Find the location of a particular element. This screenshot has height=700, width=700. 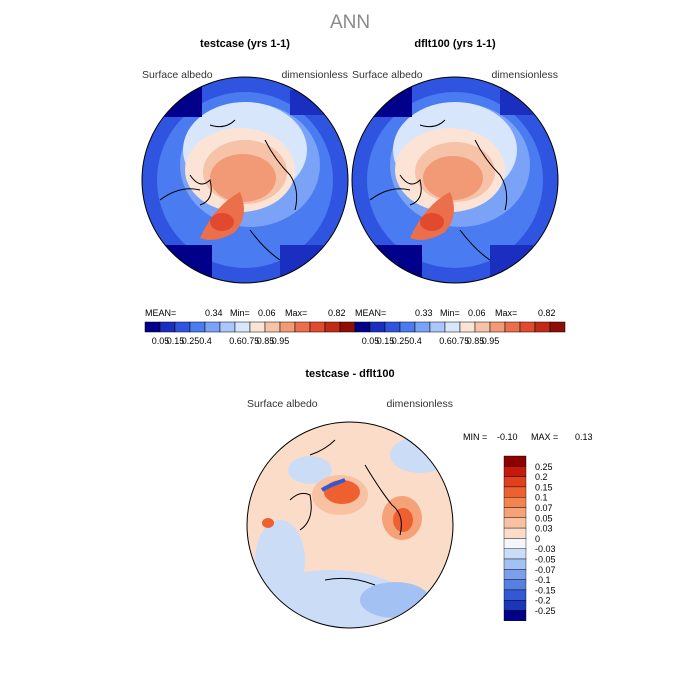

panel-title: testcase - dflt100 is located at coordinates (349, 374).